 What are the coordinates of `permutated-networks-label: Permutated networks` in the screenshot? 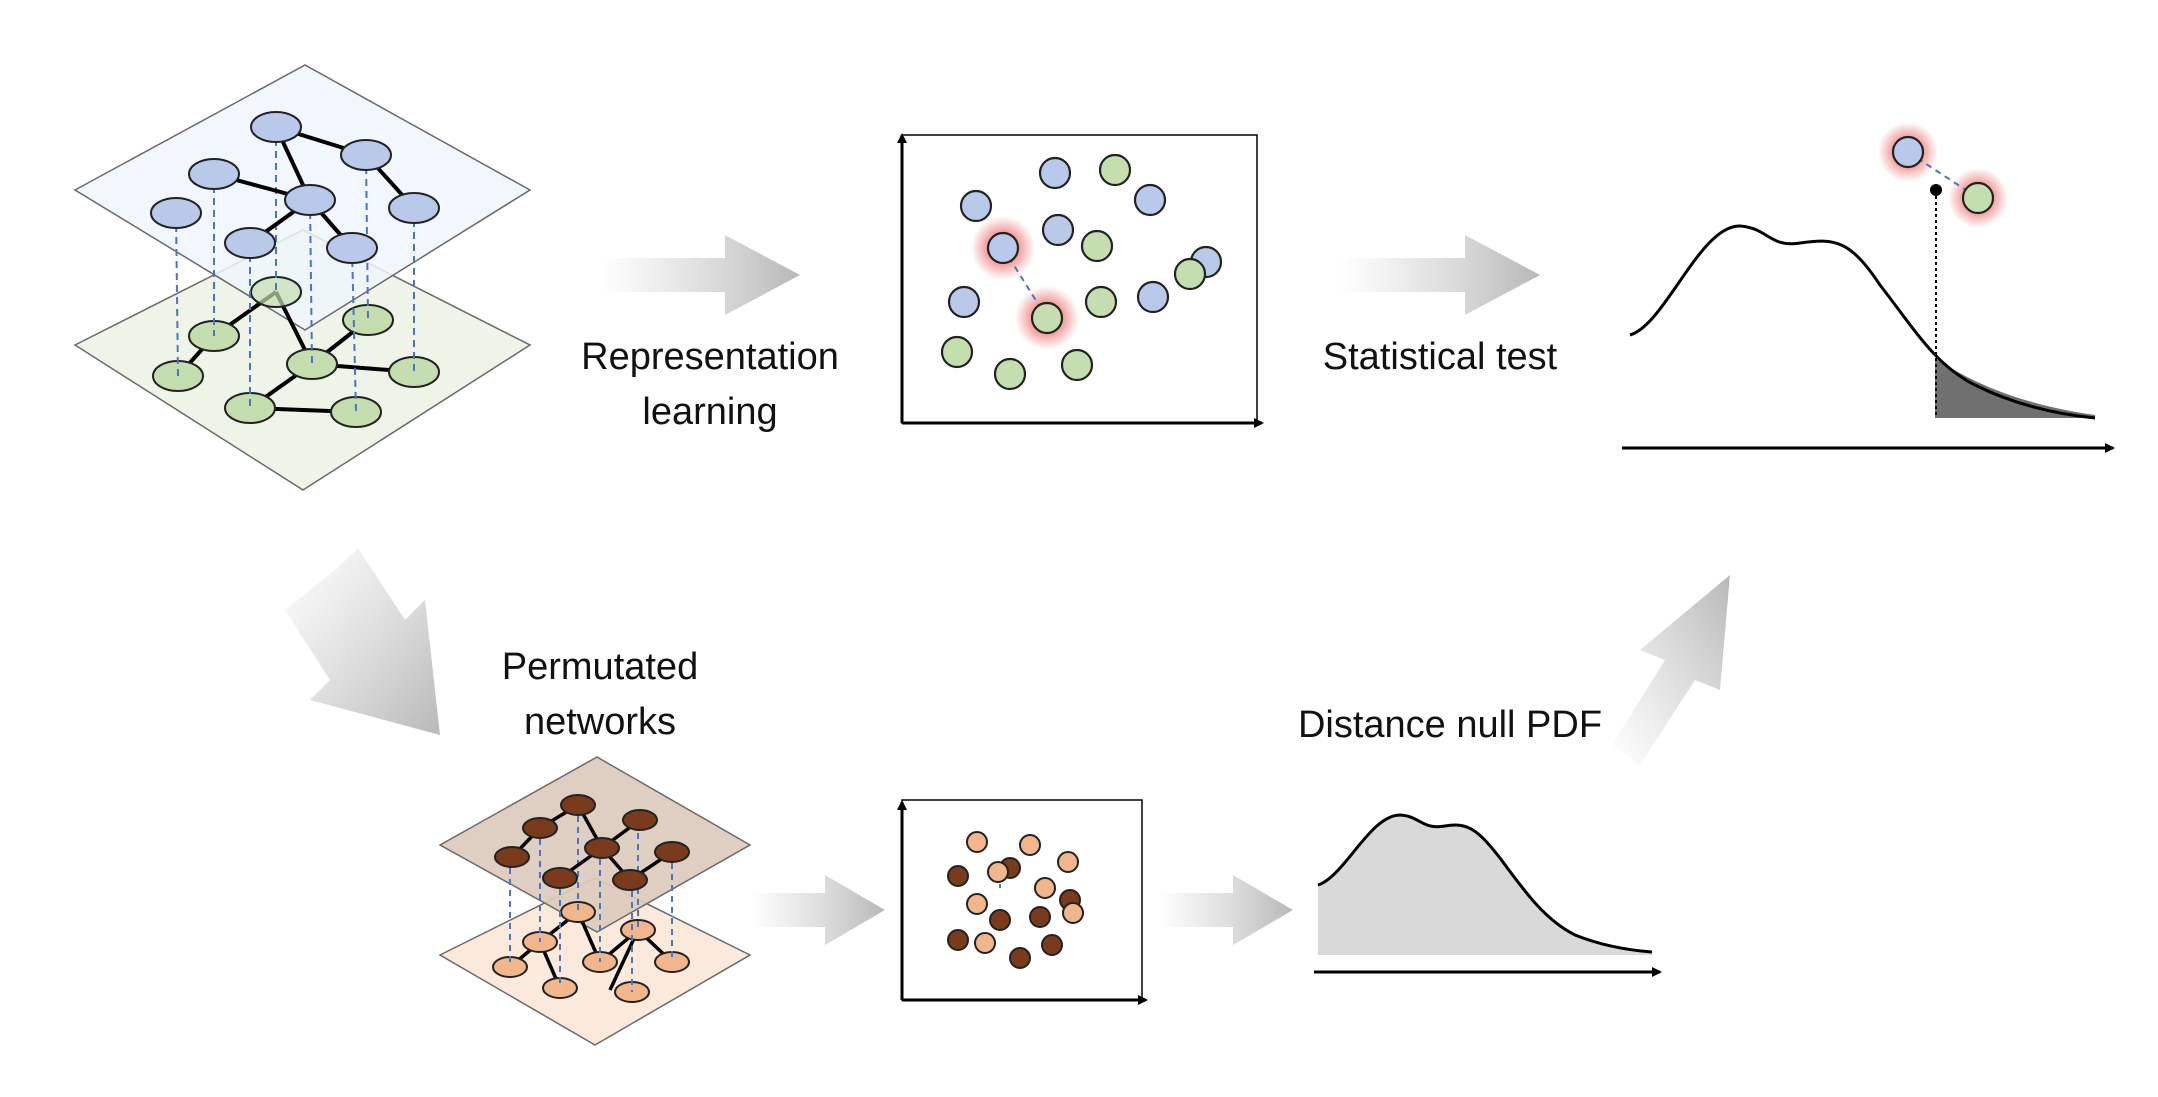 It's located at (600, 695).